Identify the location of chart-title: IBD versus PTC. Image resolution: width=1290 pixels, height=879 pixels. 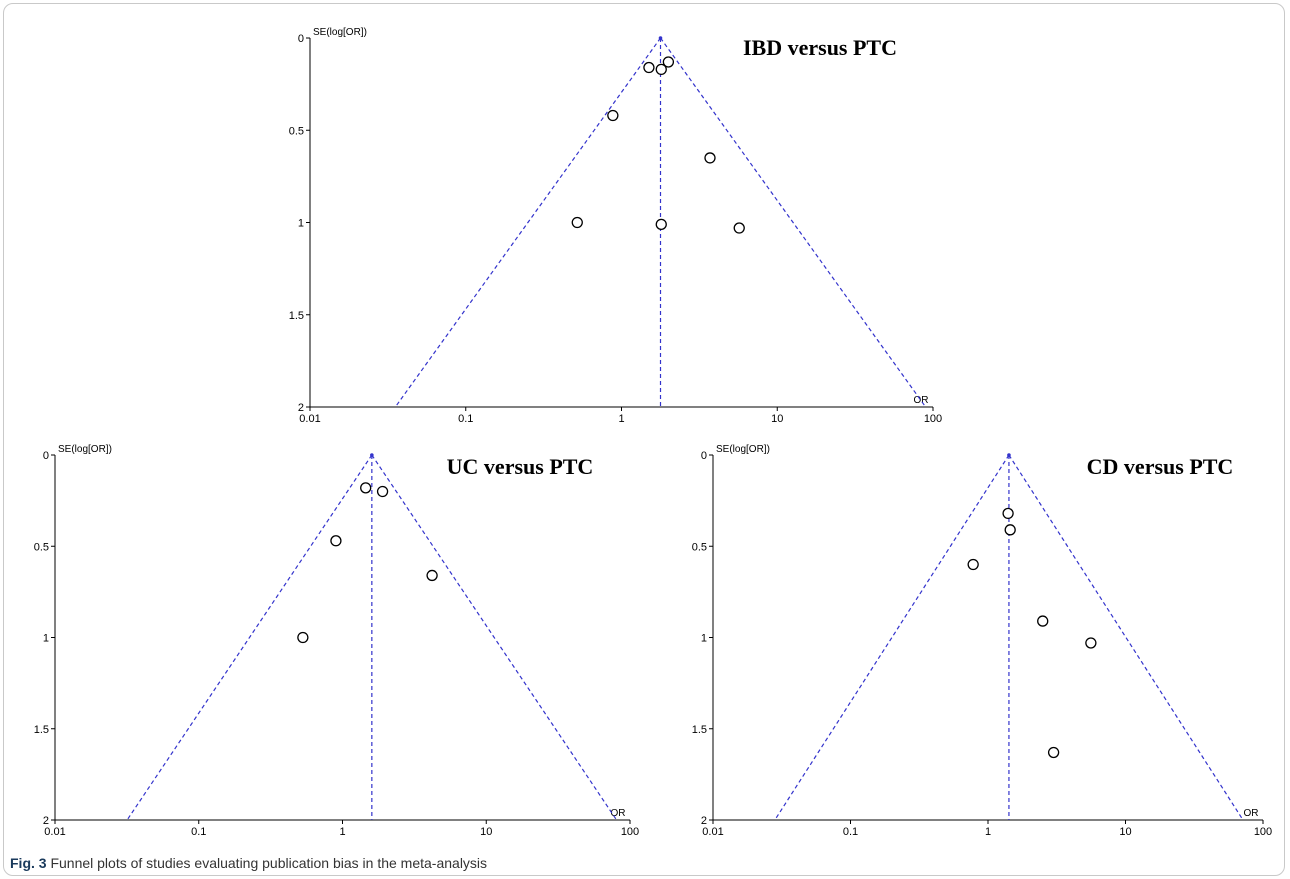
(820, 47).